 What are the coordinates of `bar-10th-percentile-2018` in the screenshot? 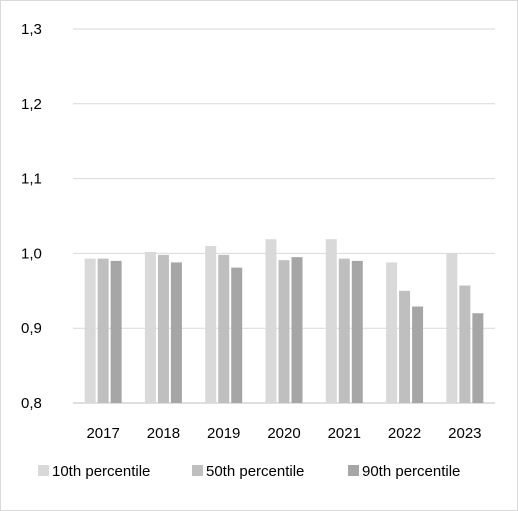 It's located at (150, 327).